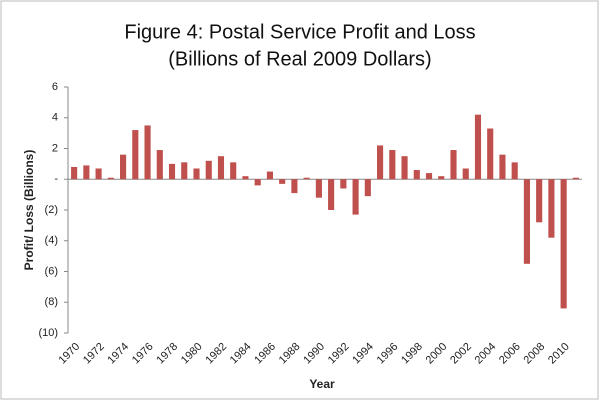 This screenshot has width=600, height=401. What do you see at coordinates (55, 87) in the screenshot?
I see `y-tick-label: 6` at bounding box center [55, 87].